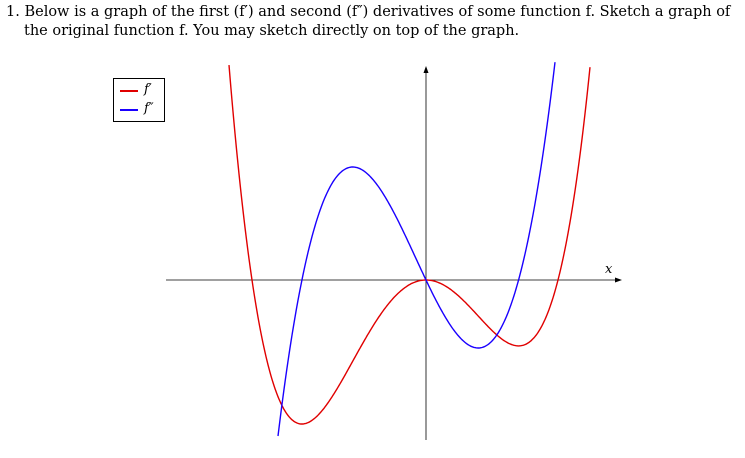 The image size is (745, 458). Describe the element at coordinates (148, 89) in the screenshot. I see `legend-label-f-prime: f′` at that location.